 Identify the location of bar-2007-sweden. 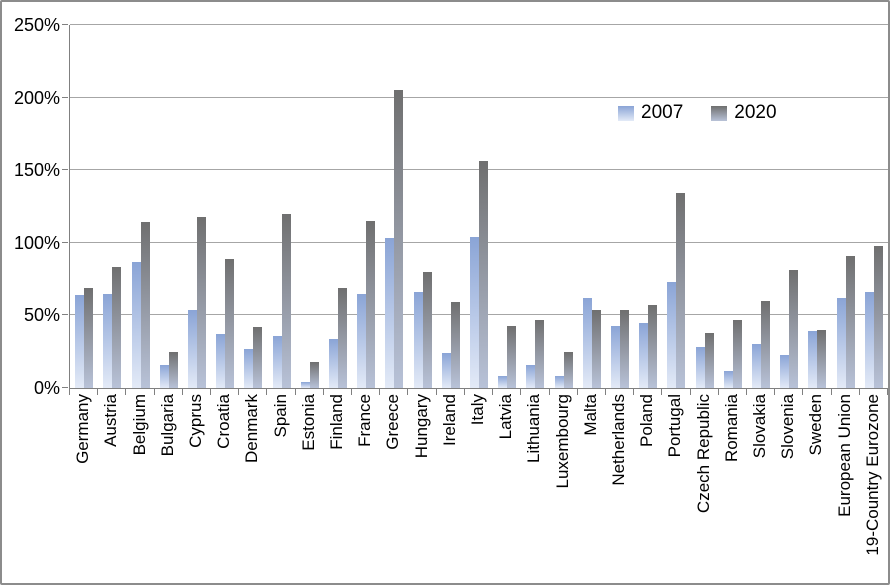
(813, 359).